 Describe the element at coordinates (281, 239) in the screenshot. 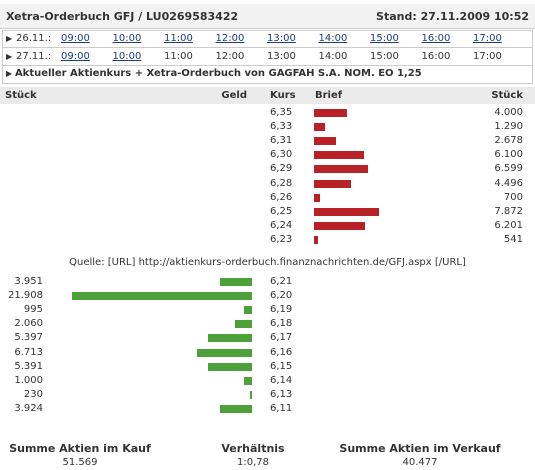

I see `price: 6,23` at that location.